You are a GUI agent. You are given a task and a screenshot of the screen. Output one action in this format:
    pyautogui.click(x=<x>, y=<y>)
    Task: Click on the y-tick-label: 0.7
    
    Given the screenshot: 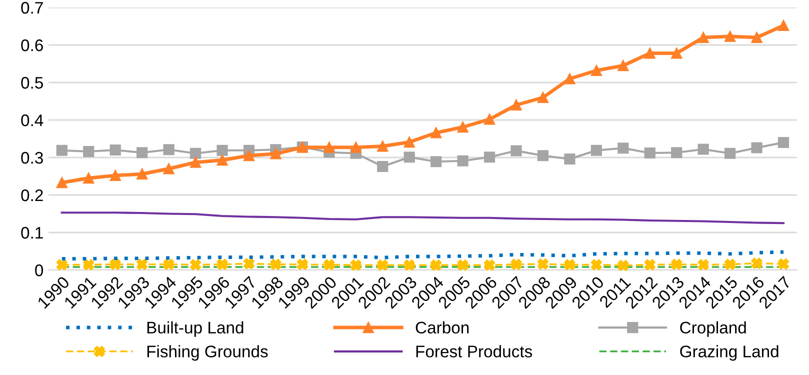 What is the action you would take?
    pyautogui.click(x=32, y=8)
    